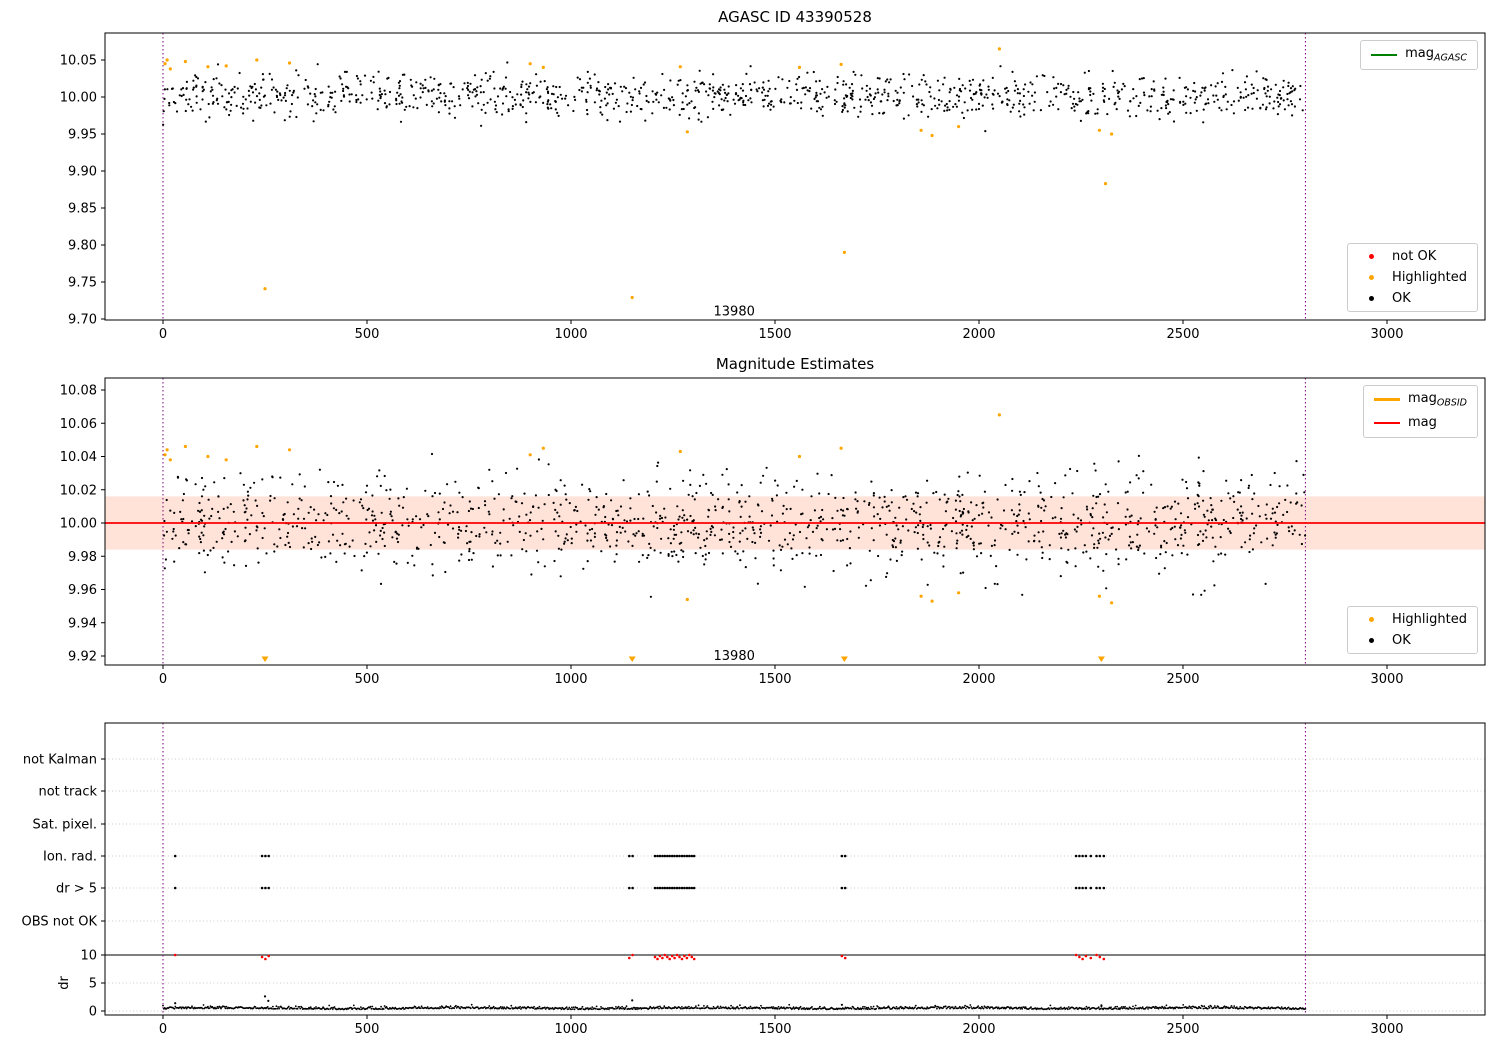 This screenshot has width=1500, height=1050. Describe the element at coordinates (82, 283) in the screenshot. I see `svg-text: 9.75` at that location.